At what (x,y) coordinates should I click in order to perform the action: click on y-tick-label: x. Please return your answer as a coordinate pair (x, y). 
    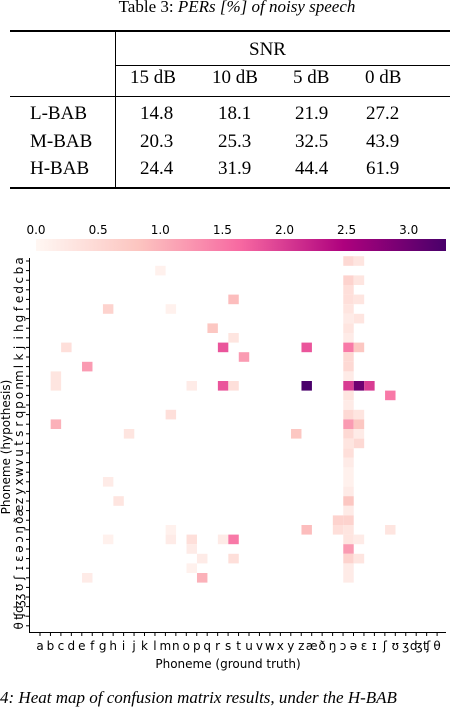
    Looking at the image, I should click on (19, 481).